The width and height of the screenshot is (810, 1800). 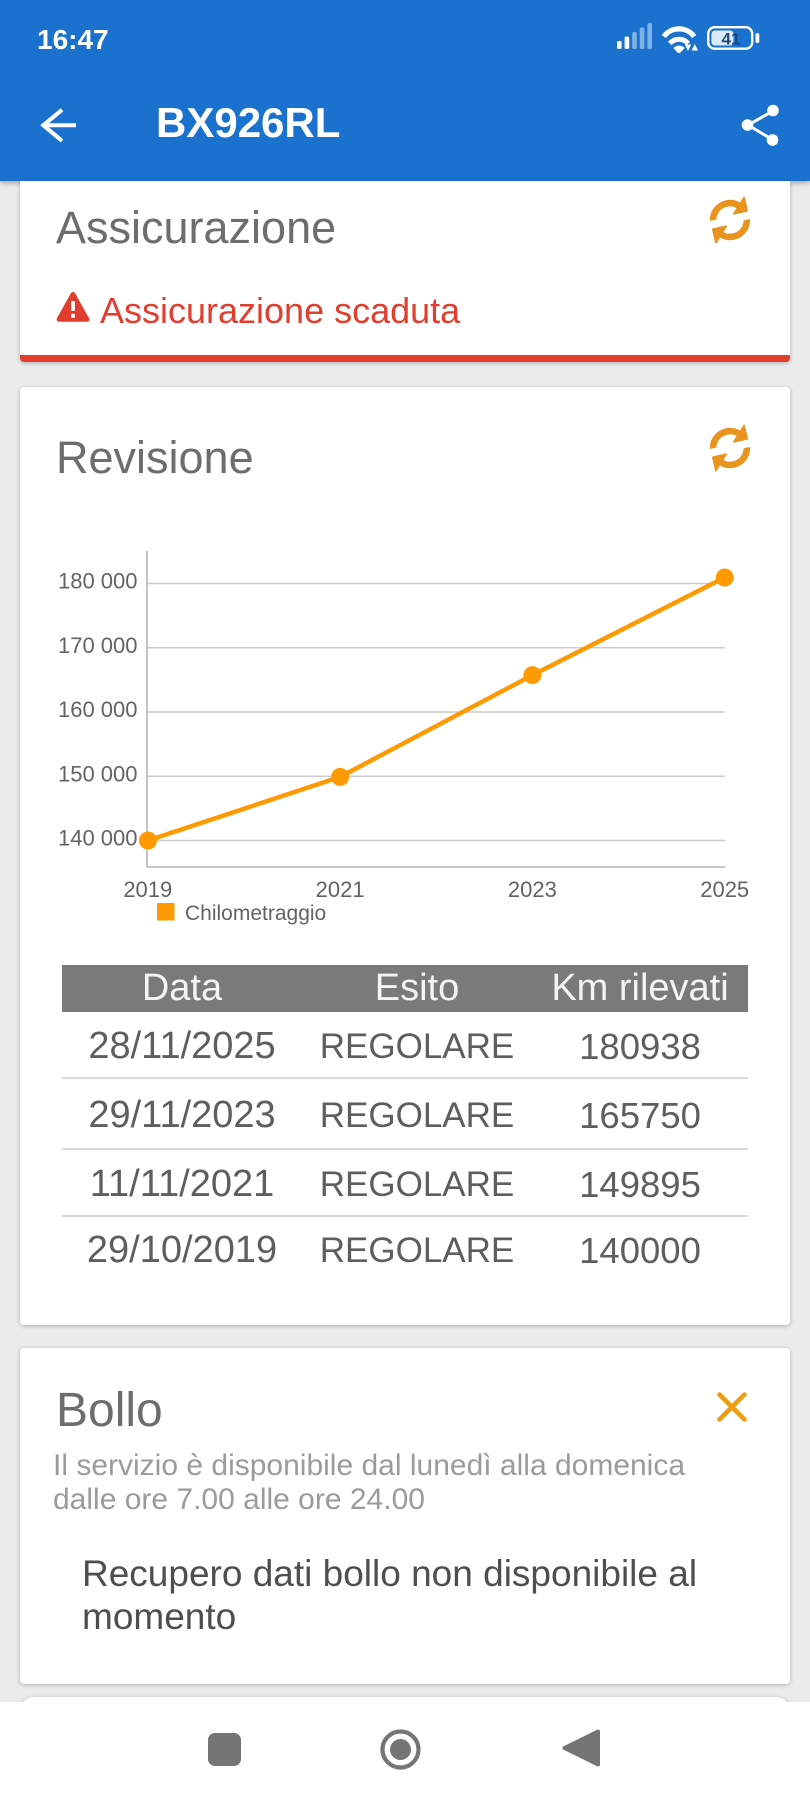 I want to click on svg-text: 2019, so click(x=147, y=889).